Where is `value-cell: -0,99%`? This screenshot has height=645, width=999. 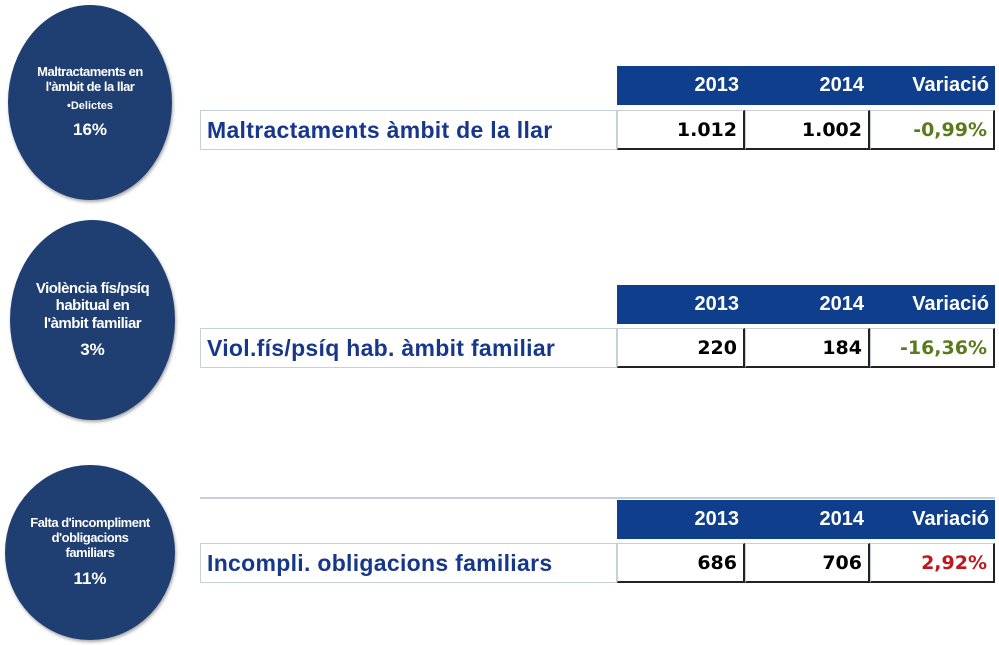
value-cell: -0,99% is located at coordinates (932, 130).